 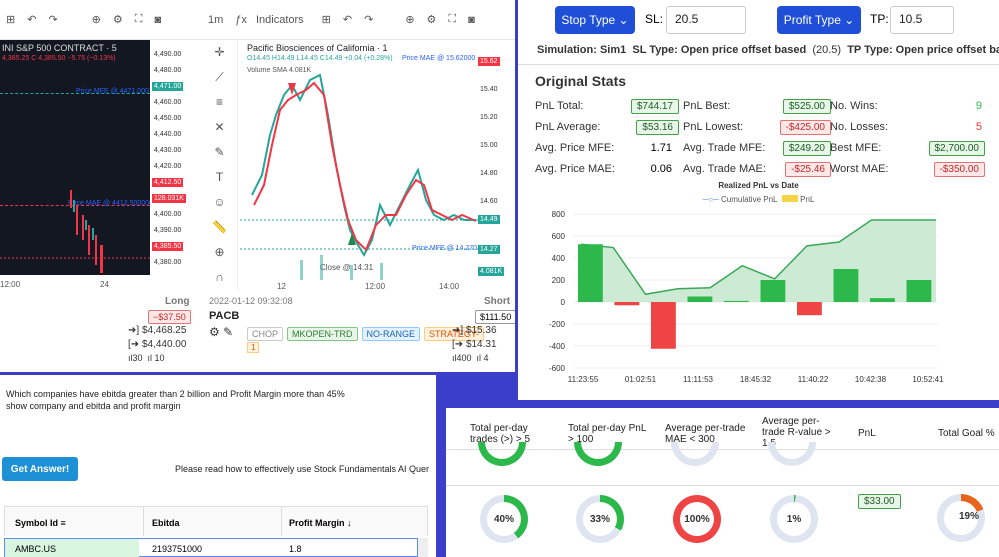 I want to click on stop-type-dropdown: Stop Type ⌄, so click(x=595, y=20).